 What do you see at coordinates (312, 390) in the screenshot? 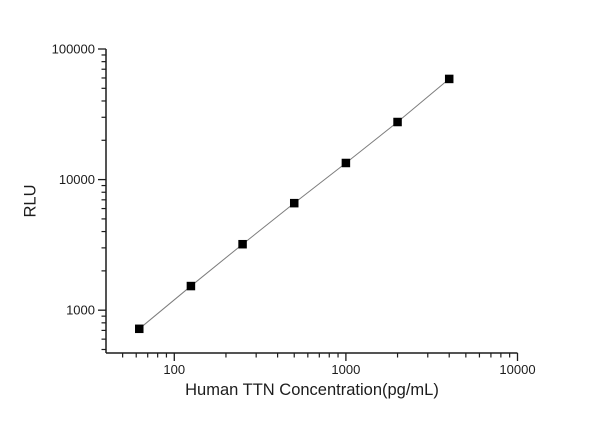
I see `x-axis-title: Human TTN Concentration(pg/mL)` at bounding box center [312, 390].